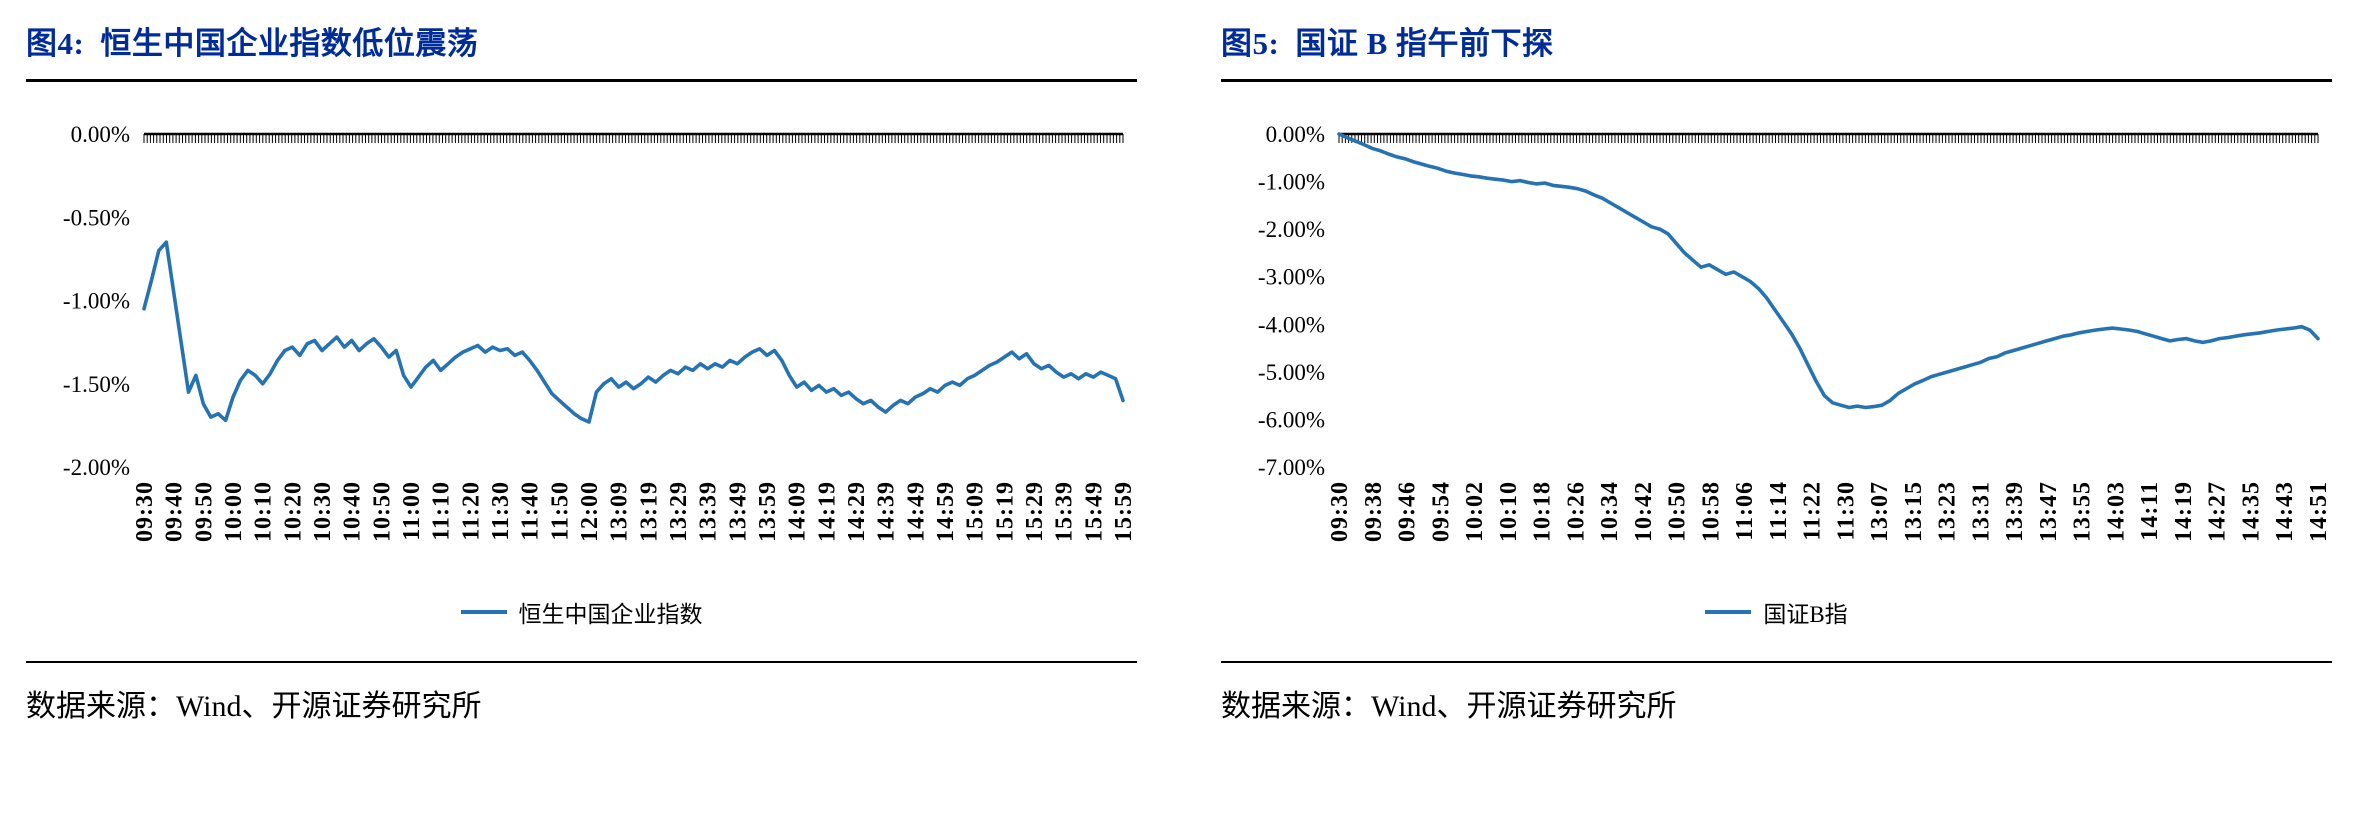 The height and width of the screenshot is (814, 2362). Describe the element at coordinates (234, 511) in the screenshot. I see `svg-text: 10:00` at that location.